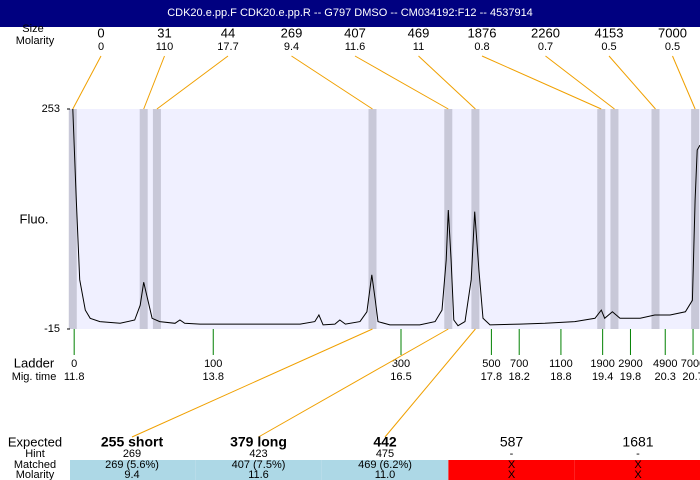 The height and width of the screenshot is (480, 700). What do you see at coordinates (292, 32) in the screenshot?
I see `peak-size: 269` at bounding box center [292, 32].